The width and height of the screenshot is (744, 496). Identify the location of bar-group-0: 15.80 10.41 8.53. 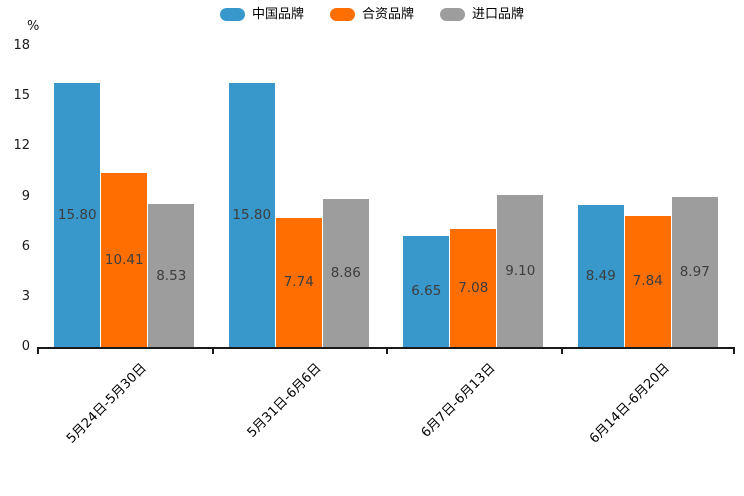
(124, 196).